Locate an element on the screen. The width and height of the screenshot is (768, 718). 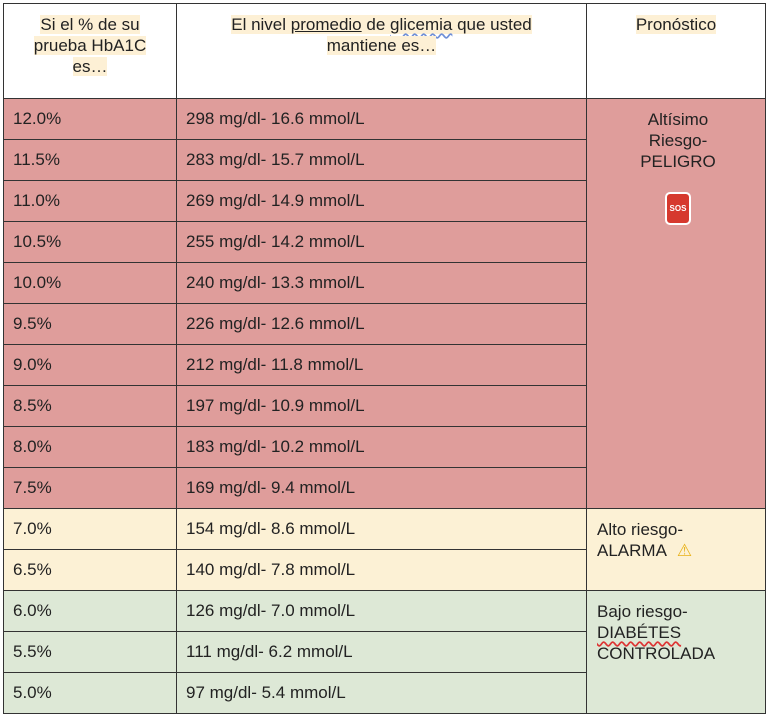
hba1c-cell: 5.0% is located at coordinates (90, 693).